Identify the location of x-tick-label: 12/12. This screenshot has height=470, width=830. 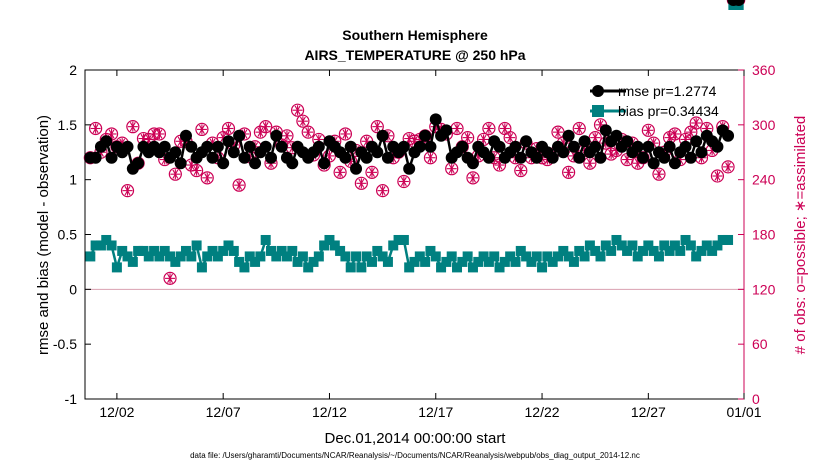
(329, 412).